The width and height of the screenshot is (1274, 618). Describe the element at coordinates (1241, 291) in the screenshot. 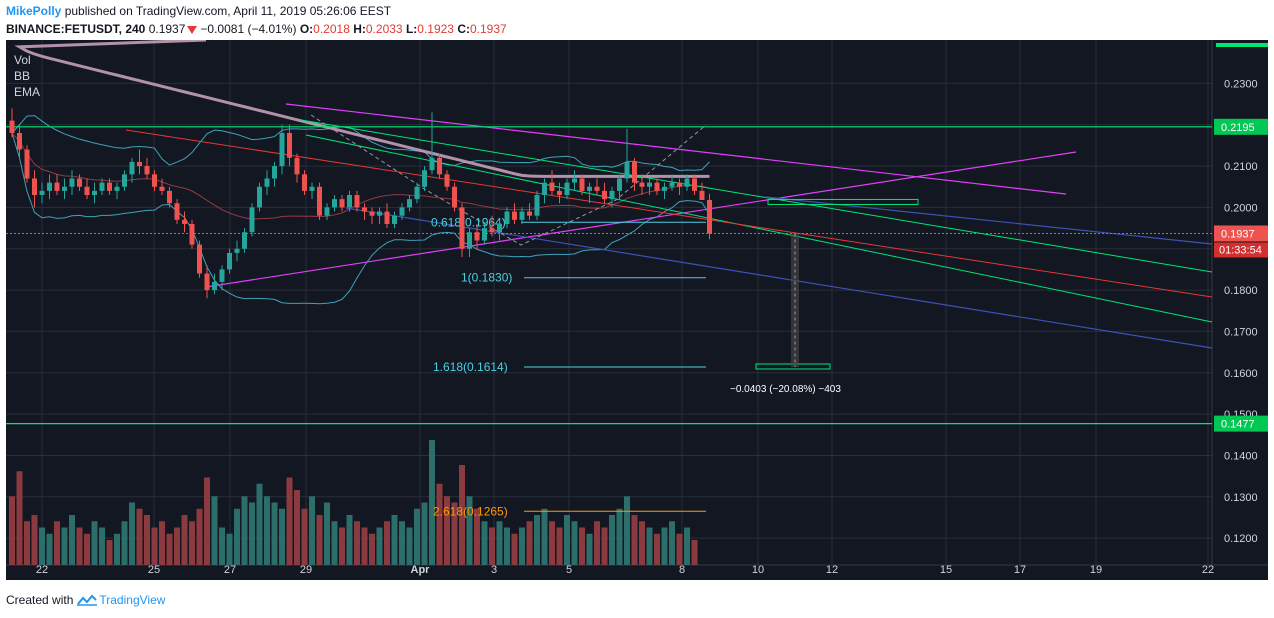

I see `y-tick-label: 0.1800` at that location.